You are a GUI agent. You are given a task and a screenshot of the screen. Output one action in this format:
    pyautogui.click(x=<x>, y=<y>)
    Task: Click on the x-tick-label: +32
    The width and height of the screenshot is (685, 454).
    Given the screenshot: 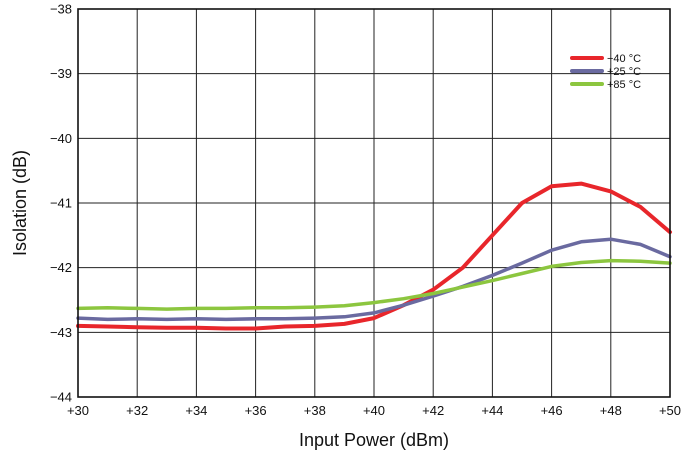 What is the action you would take?
    pyautogui.click(x=137, y=410)
    